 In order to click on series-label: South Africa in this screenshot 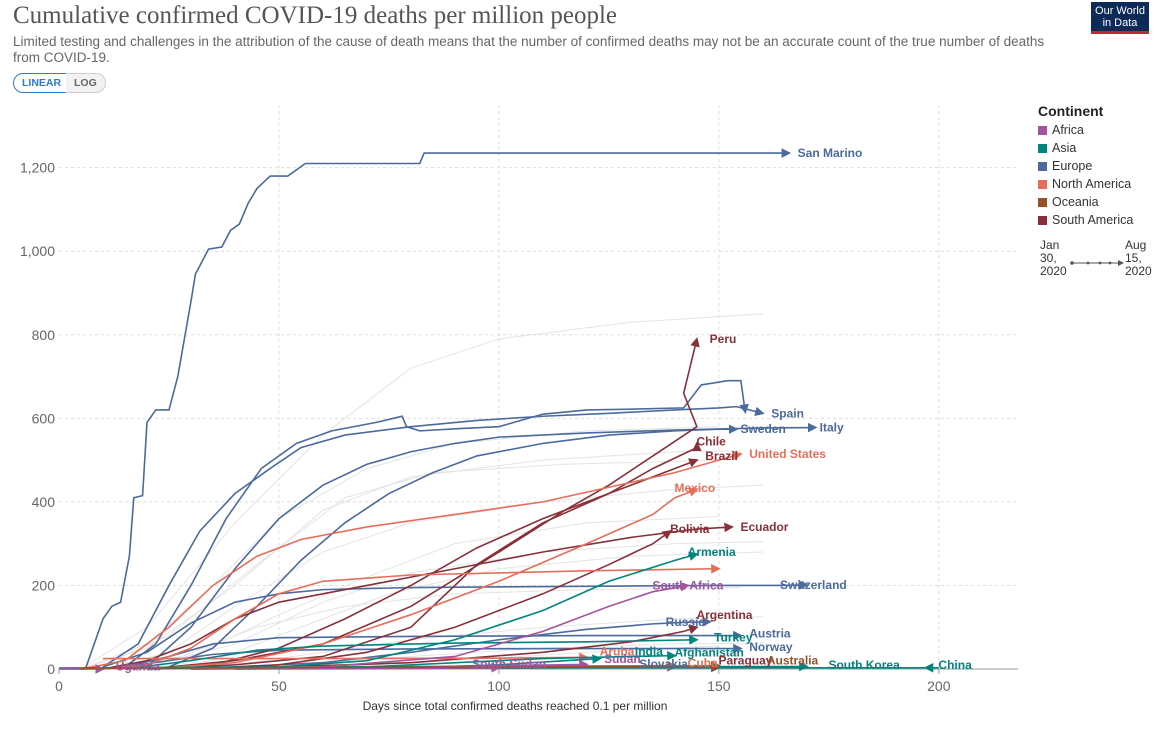, I will do `click(687, 585)`.